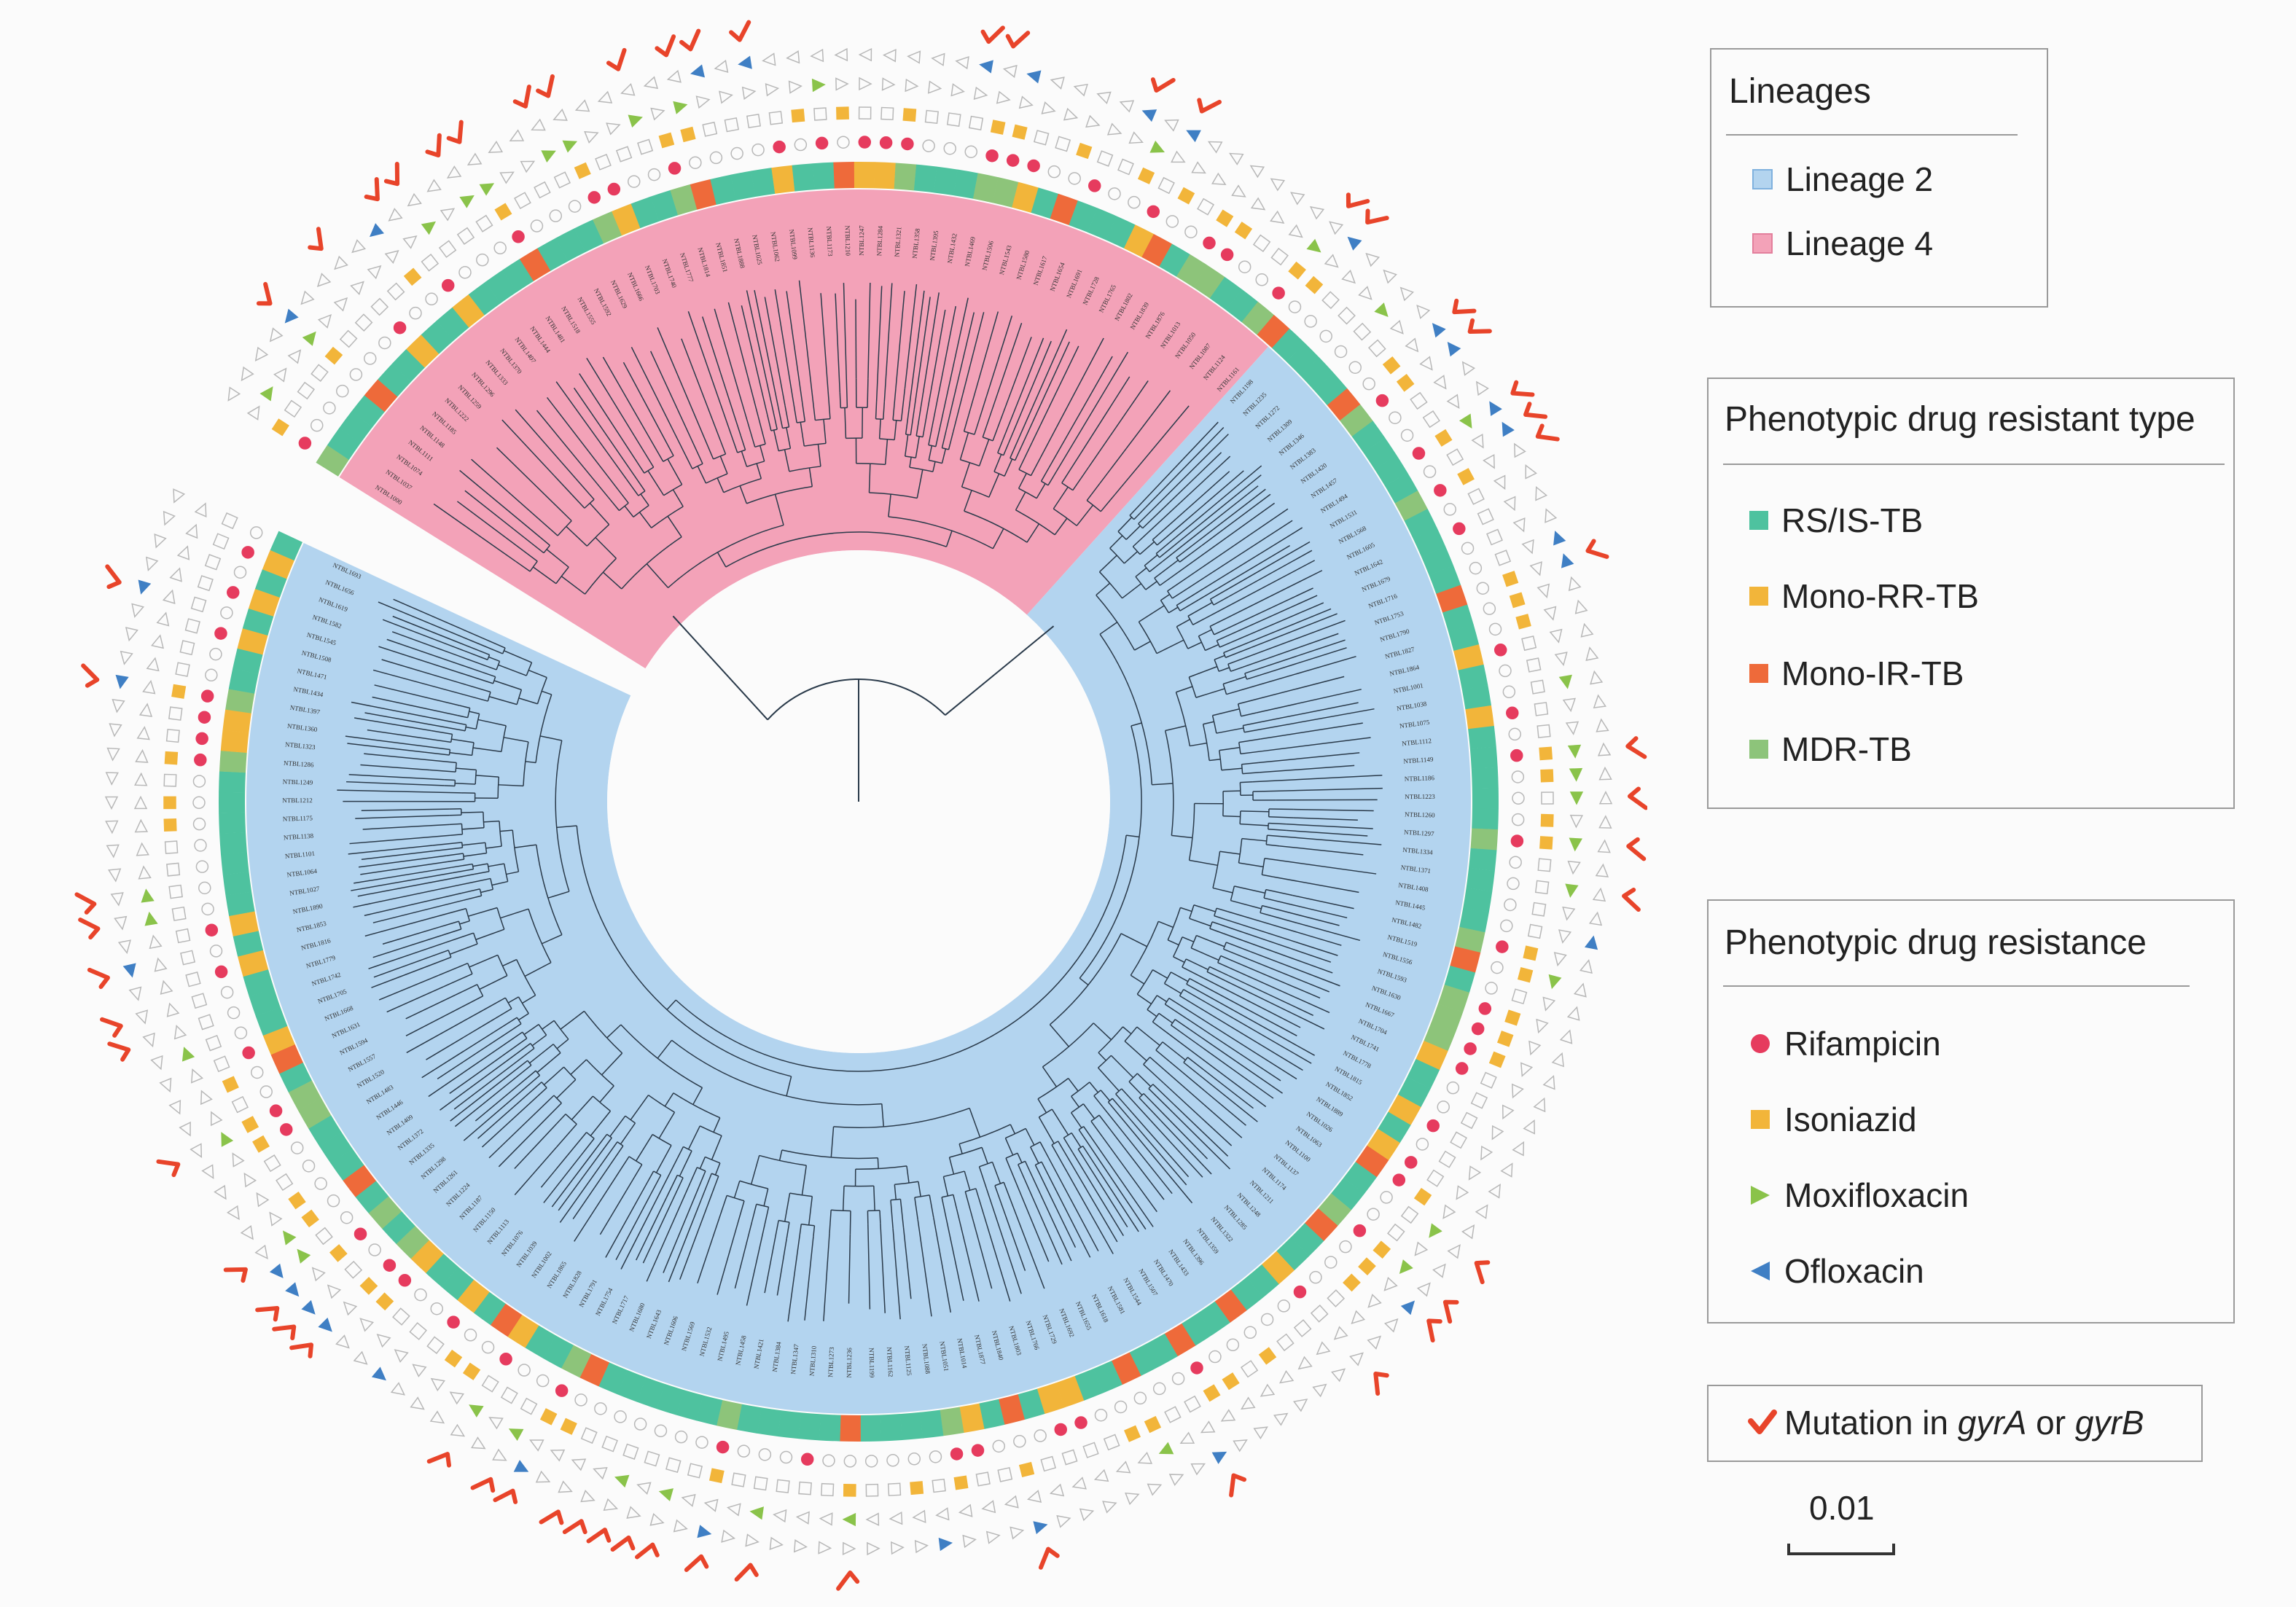 This screenshot has width=2296, height=1607. I want to click on tip-label: NTBL1199, so click(872, 1363).